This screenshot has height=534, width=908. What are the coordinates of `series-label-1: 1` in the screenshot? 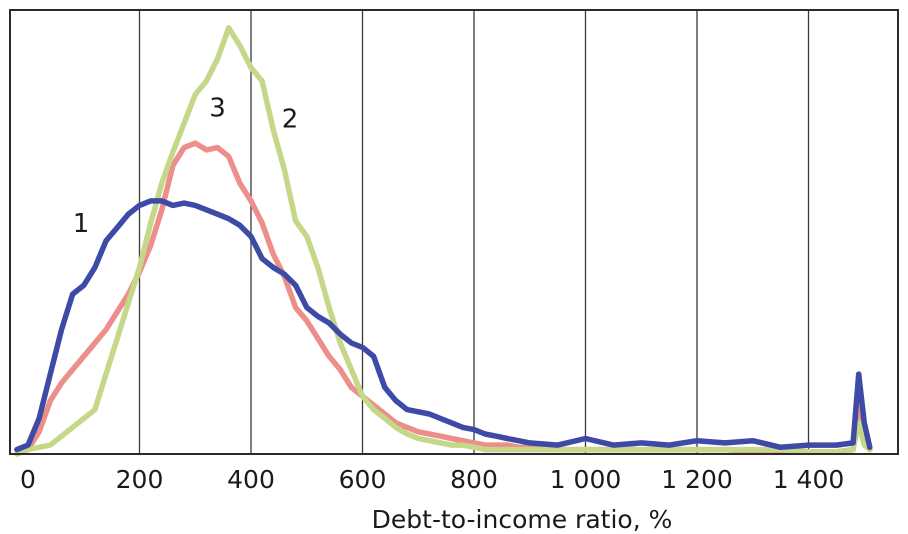 It's located at (81, 224).